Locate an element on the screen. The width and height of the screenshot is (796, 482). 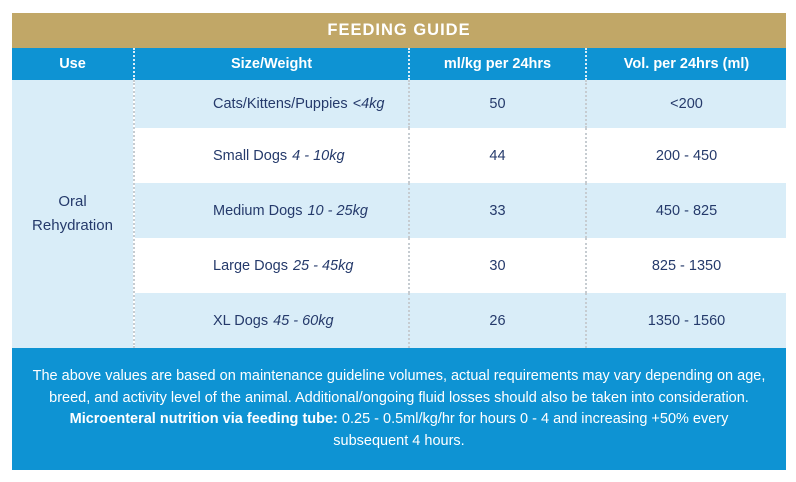
column-header-use: Use is located at coordinates (72, 64).